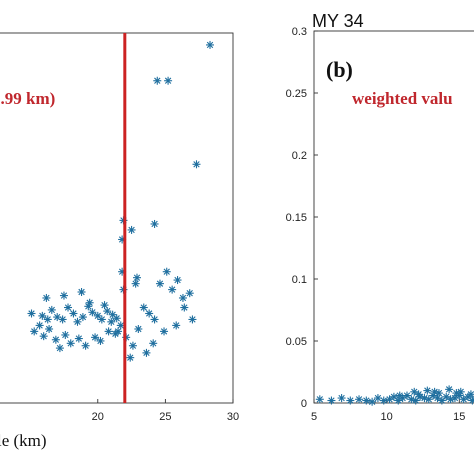 The height and width of the screenshot is (474, 474). I want to click on panel-b-letter: (b), so click(339, 69).